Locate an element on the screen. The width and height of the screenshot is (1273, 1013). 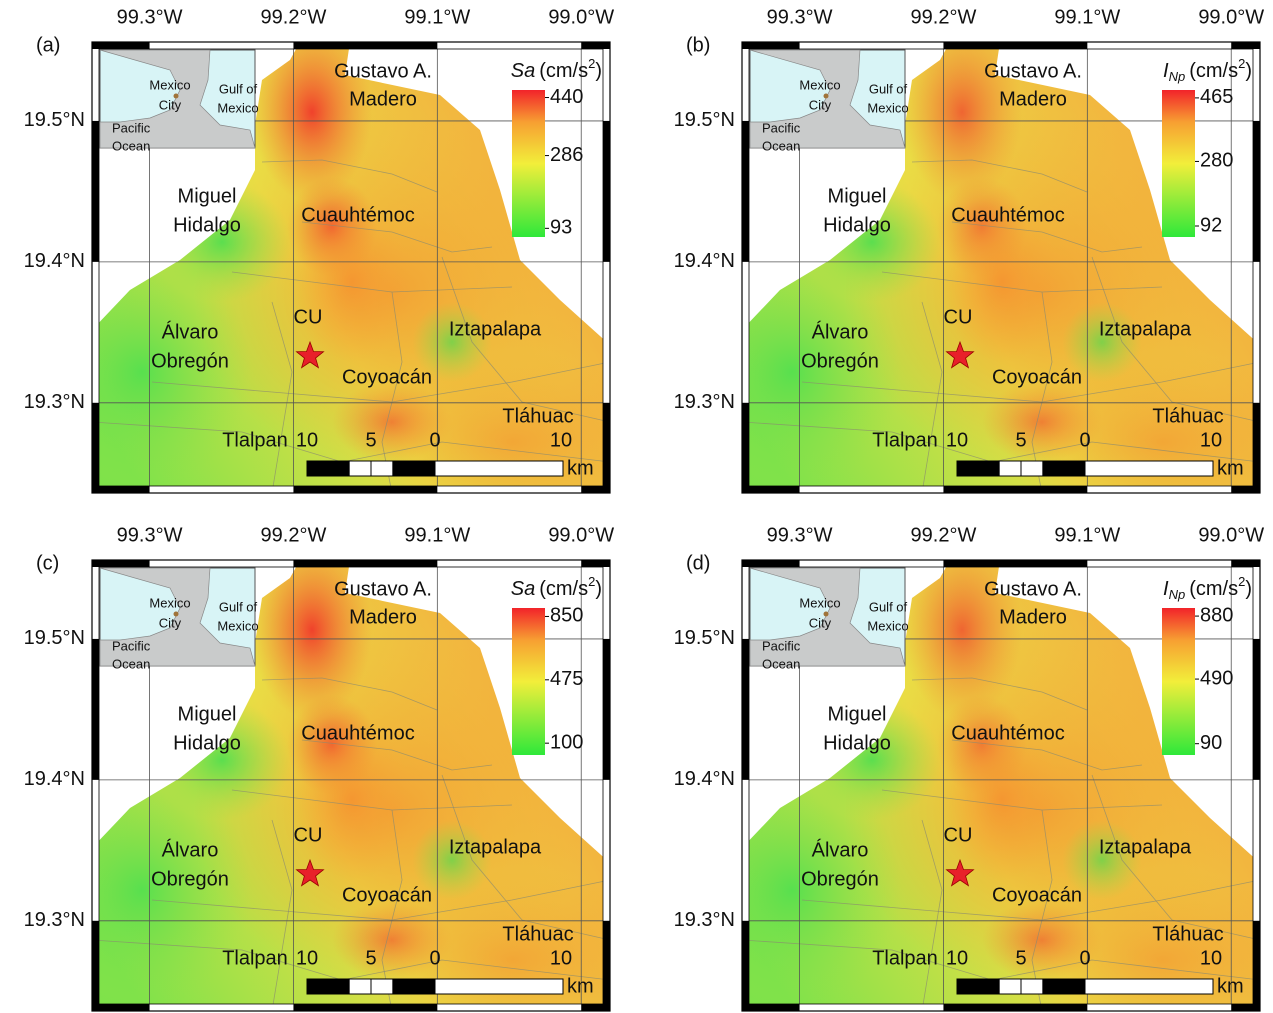
colorbar-symbol: Sa is located at coordinates (523, 589).